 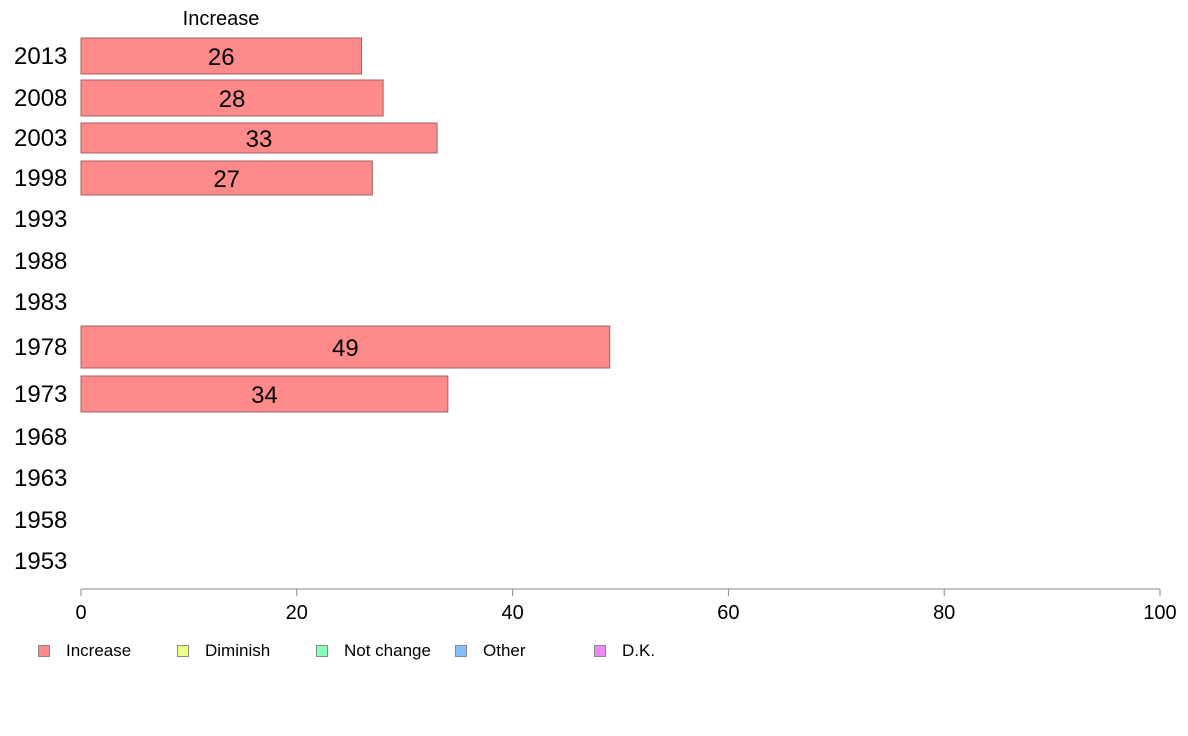 I want to click on legend-swatch-diminish, so click(x=183, y=651).